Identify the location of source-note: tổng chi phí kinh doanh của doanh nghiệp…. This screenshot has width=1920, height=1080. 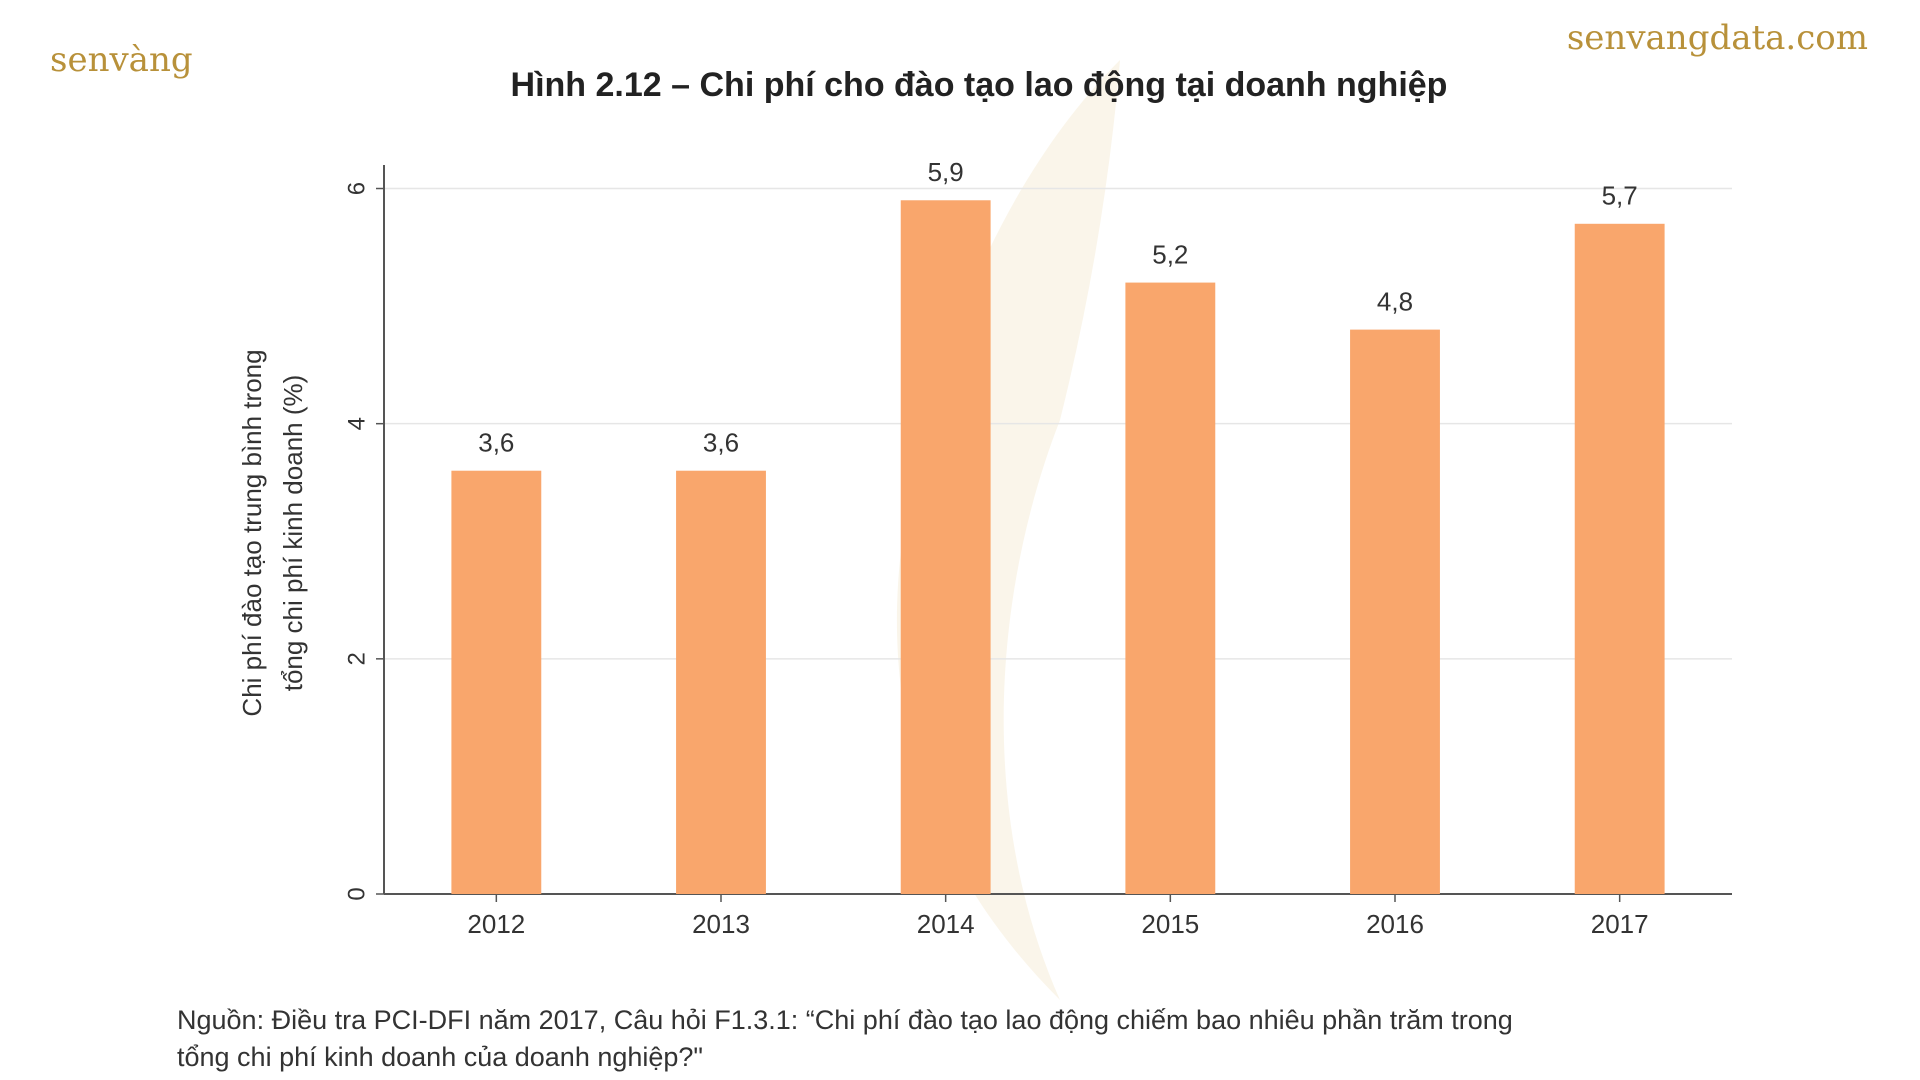
(440, 1057).